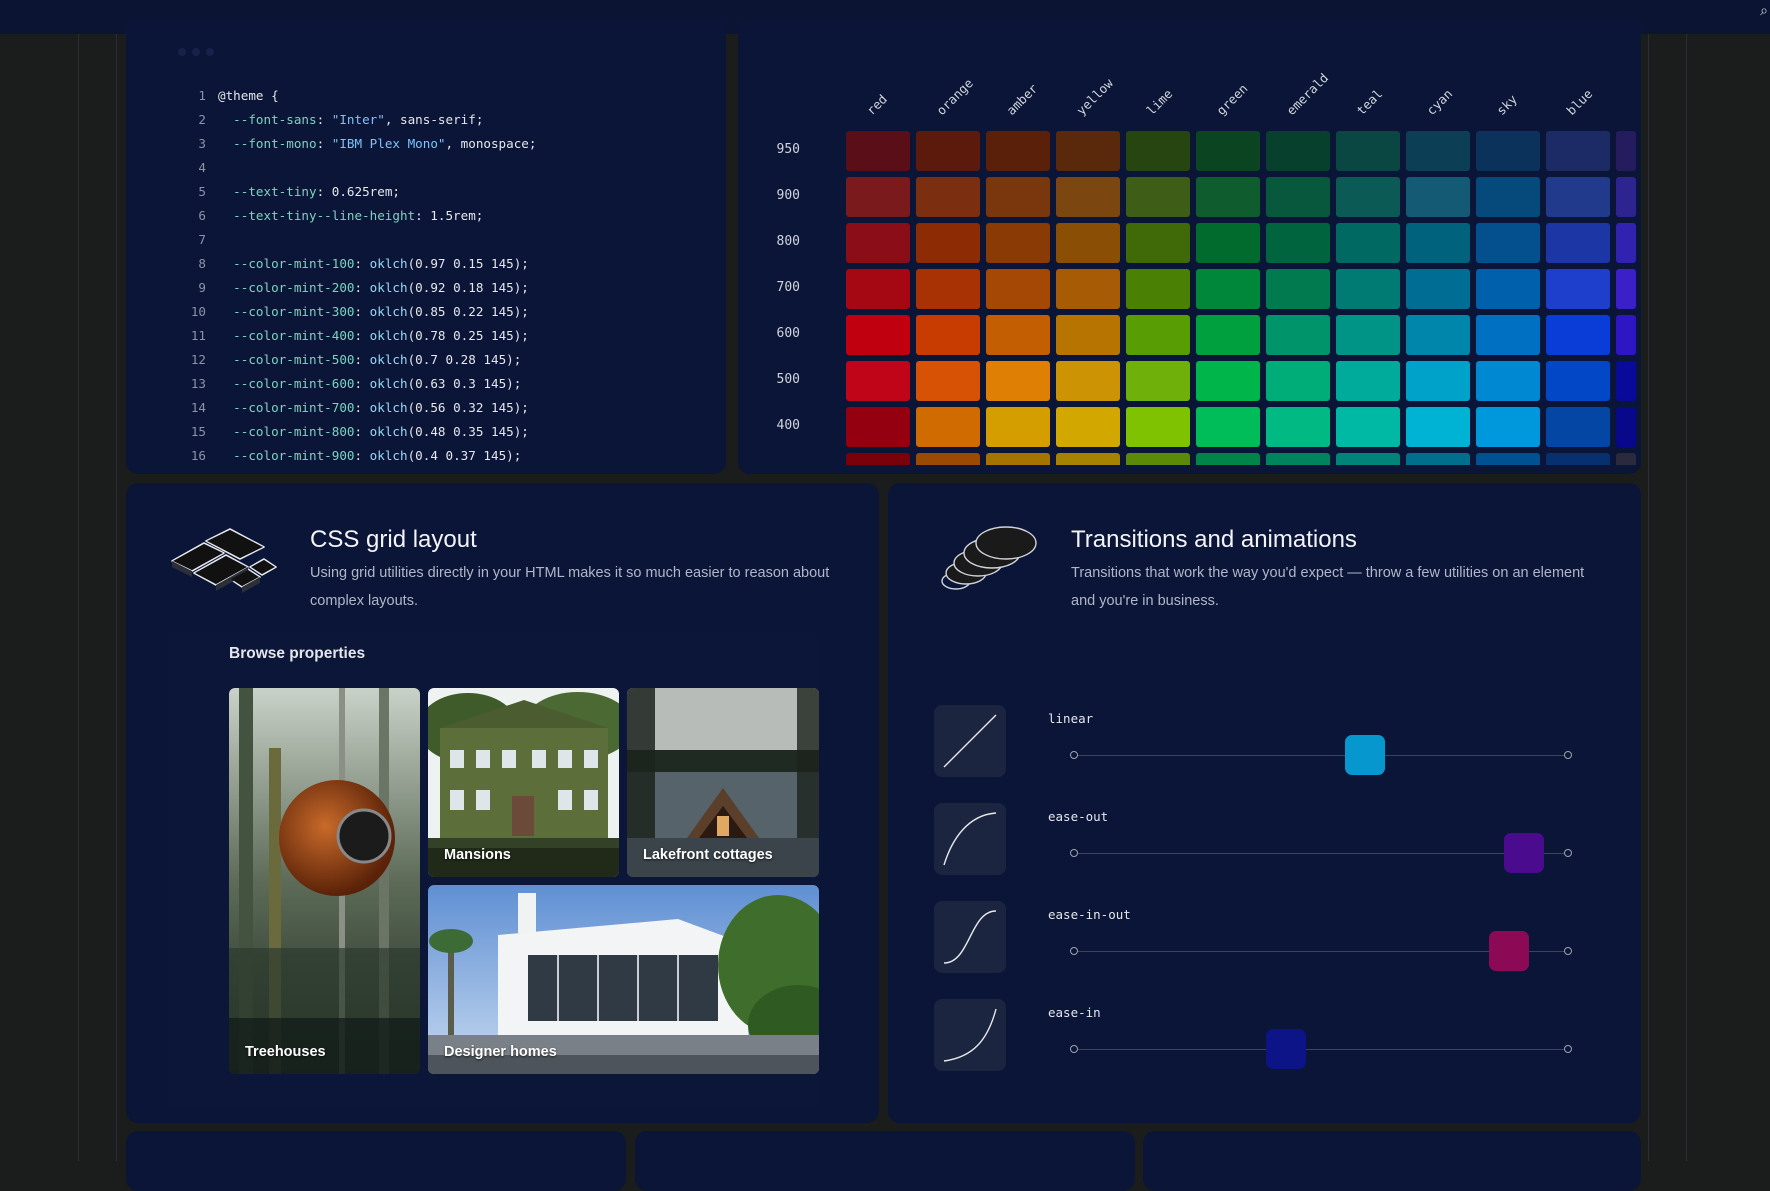 The width and height of the screenshot is (1770, 1191). I want to click on photo-card-treehouses: Treehouses, so click(324, 881).